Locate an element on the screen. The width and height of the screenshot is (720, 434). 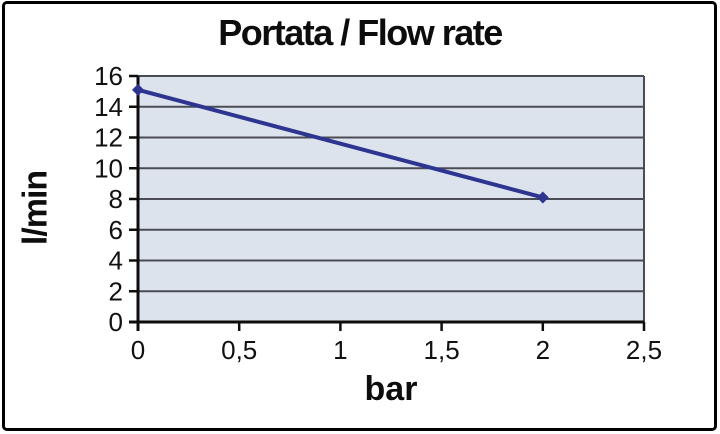
x-tick-label: 0,5 is located at coordinates (239, 350).